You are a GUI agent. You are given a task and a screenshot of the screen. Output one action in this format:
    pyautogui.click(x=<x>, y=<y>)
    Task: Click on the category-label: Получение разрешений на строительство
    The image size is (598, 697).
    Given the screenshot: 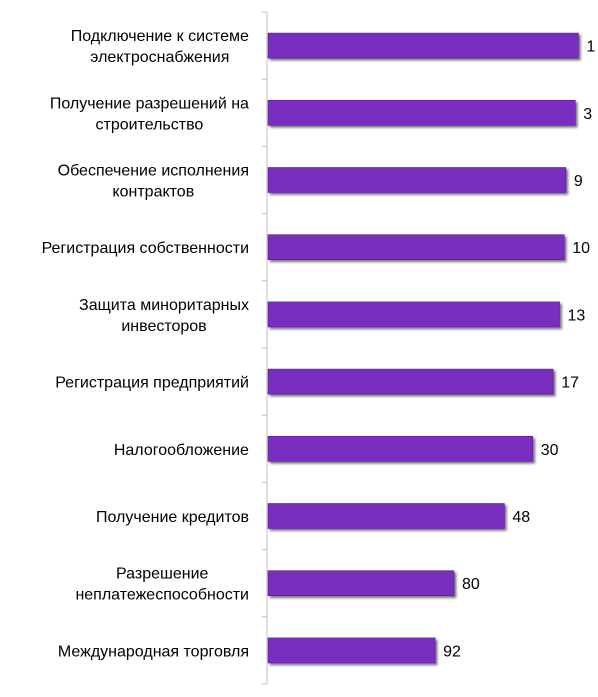 What is the action you would take?
    pyautogui.click(x=149, y=114)
    